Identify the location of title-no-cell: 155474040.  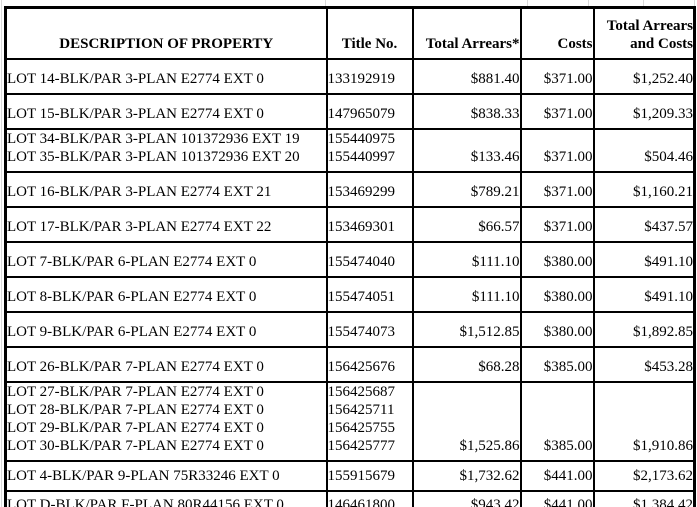
(369, 259).